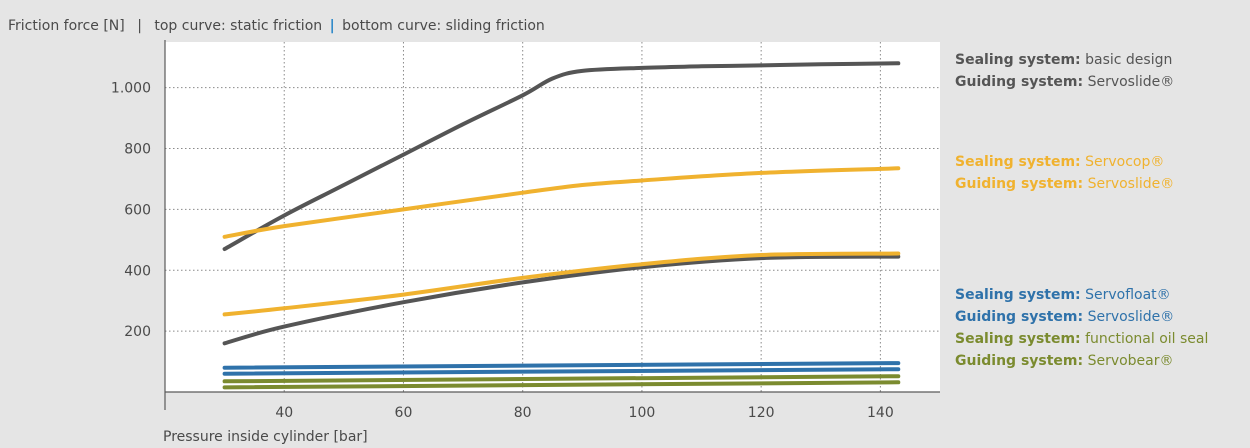 This screenshot has height=448, width=1250. Describe the element at coordinates (284, 413) in the screenshot. I see `x-tick-label: 40` at that location.